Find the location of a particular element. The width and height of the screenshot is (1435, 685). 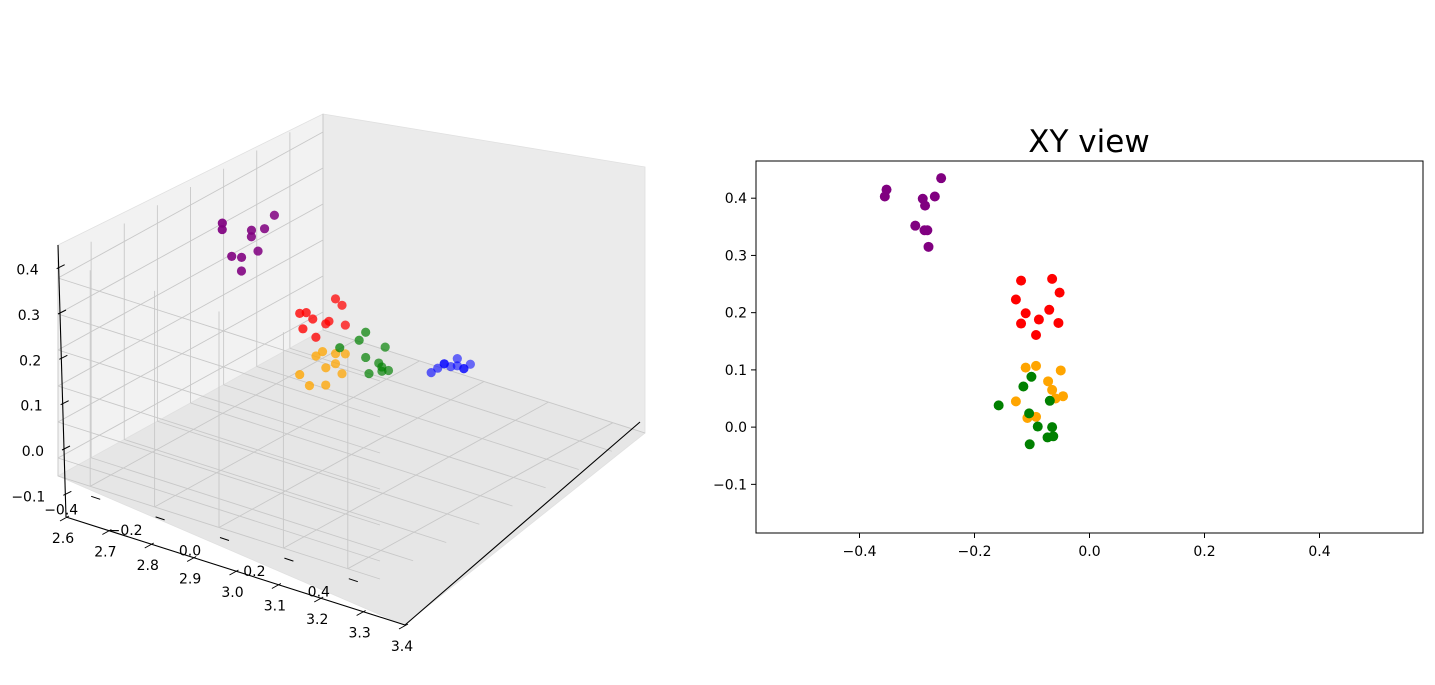

y-tick-label: 0.0 is located at coordinates (736, 428).